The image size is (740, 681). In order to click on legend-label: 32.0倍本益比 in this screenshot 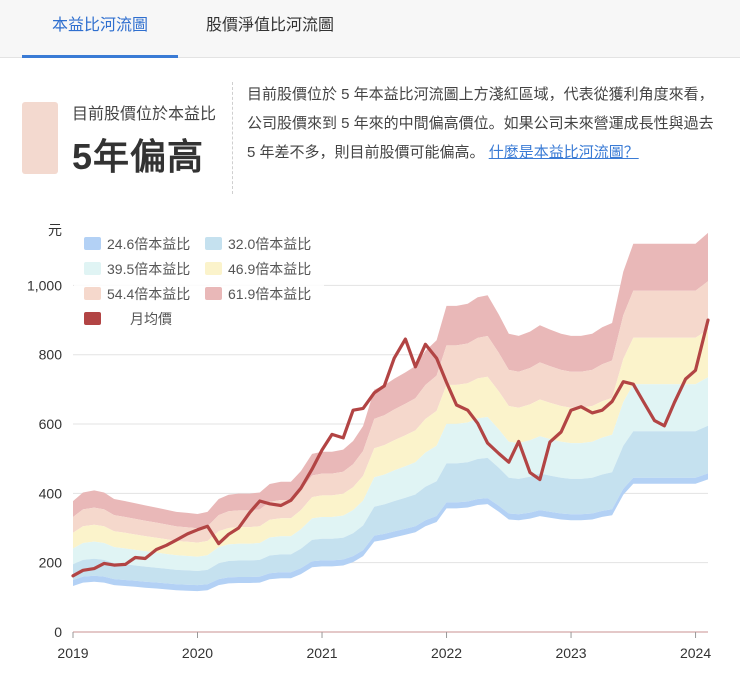, I will do `click(269, 244)`.